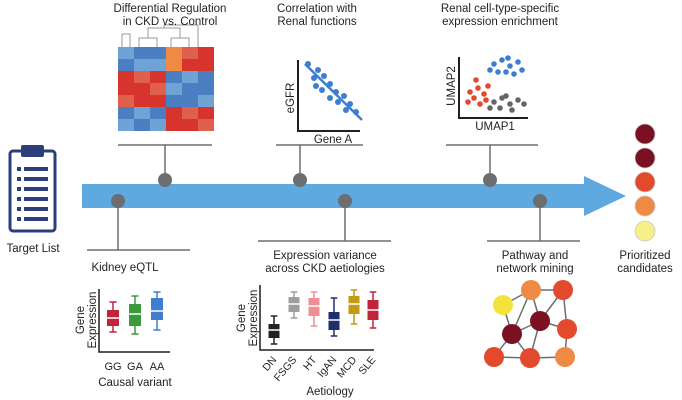 This screenshot has width=682, height=400. What do you see at coordinates (500, 22) in the screenshot?
I see `celltype-title-line2: expression enrichment` at bounding box center [500, 22].